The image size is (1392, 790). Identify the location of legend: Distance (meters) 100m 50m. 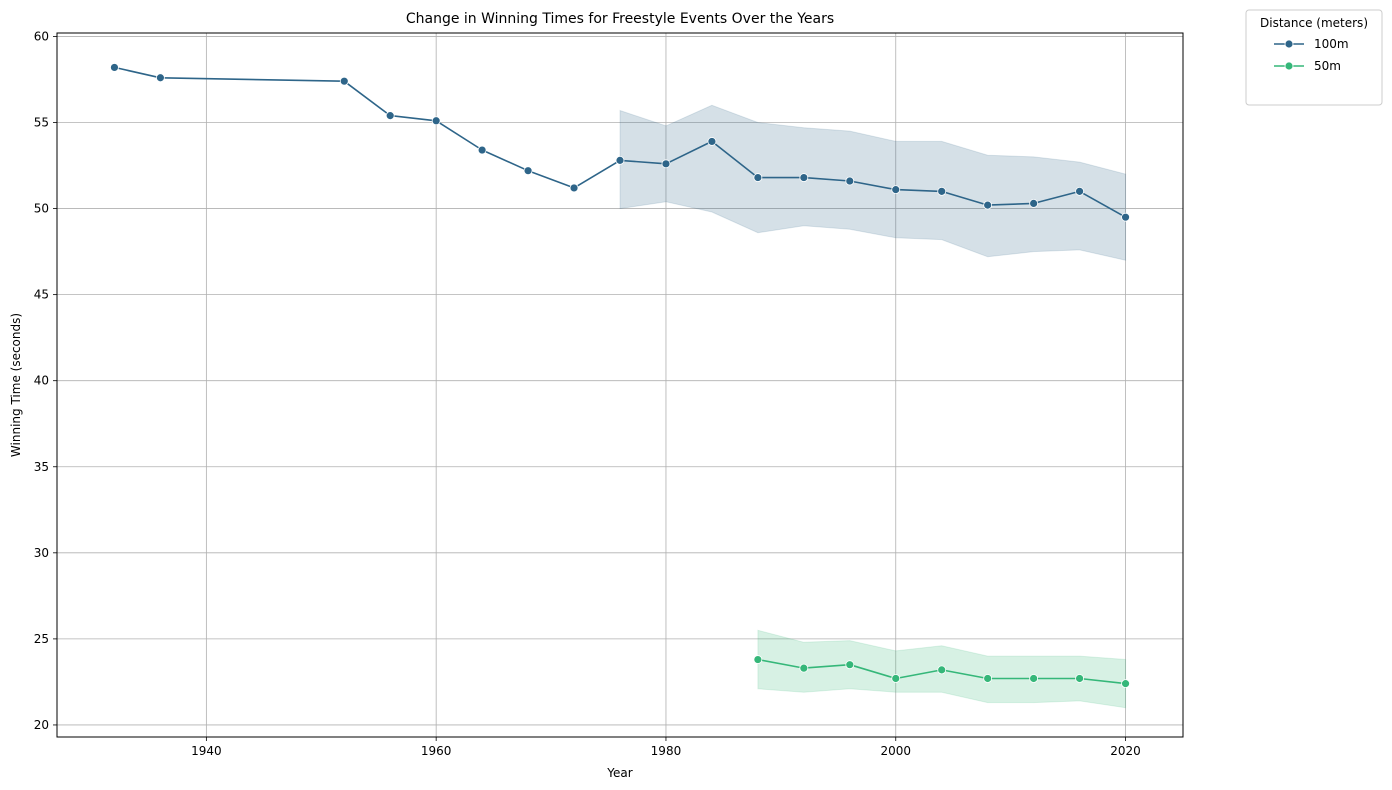
(1314, 57).